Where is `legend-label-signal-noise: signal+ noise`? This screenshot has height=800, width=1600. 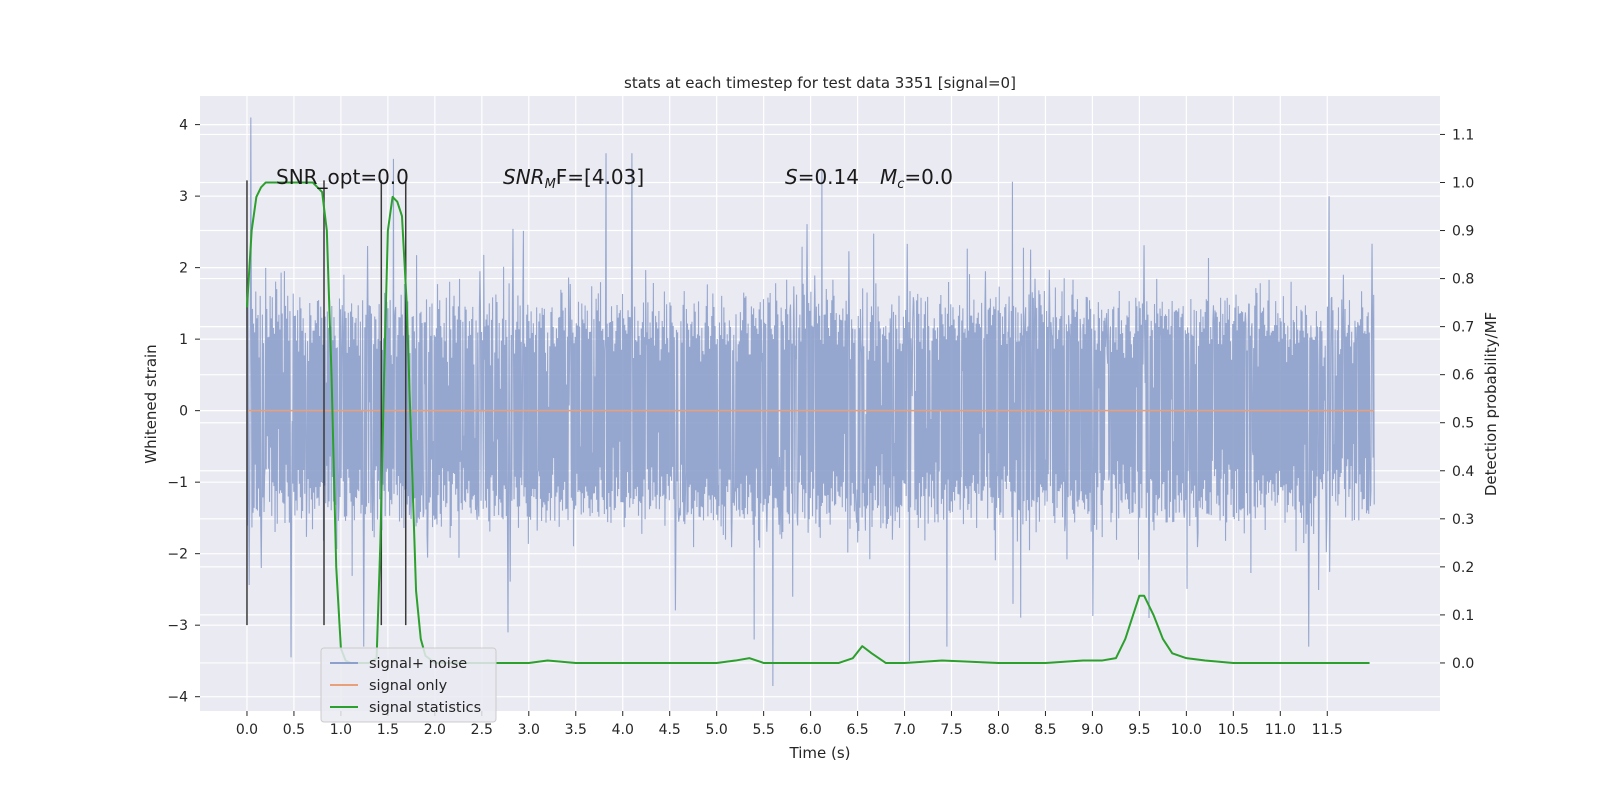
legend-label-signal-noise: signal+ noise is located at coordinates (418, 664).